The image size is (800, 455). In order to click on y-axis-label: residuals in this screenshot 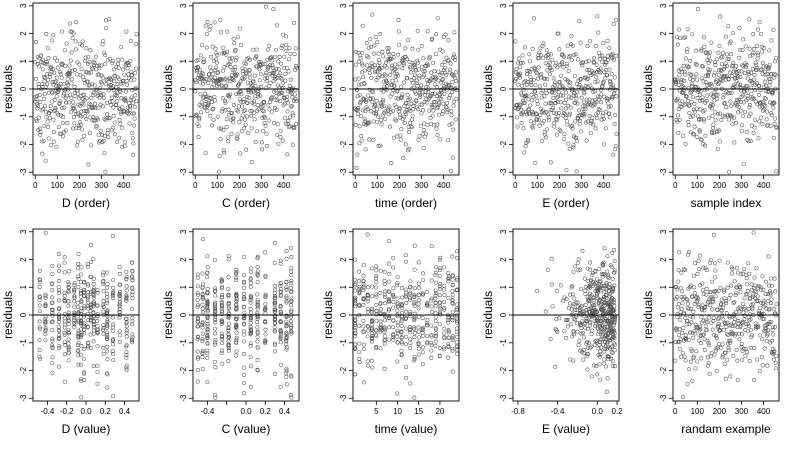, I will do `click(168, 315)`.